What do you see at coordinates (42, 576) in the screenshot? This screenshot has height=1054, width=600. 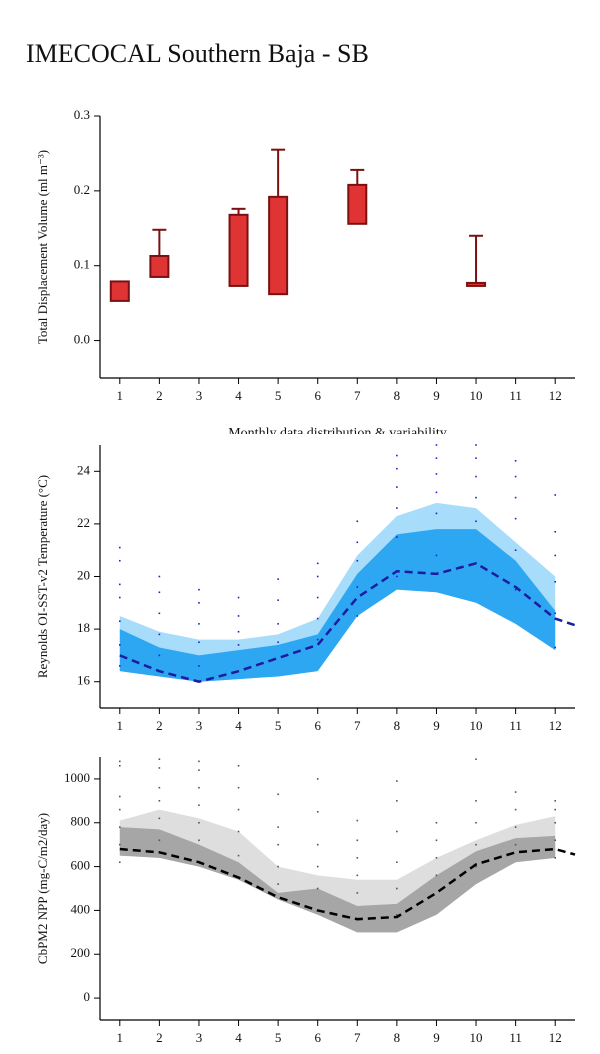 I see `y-axis-label: Reynolds OI-SST-v2 Temperature (°C)` at bounding box center [42, 576].